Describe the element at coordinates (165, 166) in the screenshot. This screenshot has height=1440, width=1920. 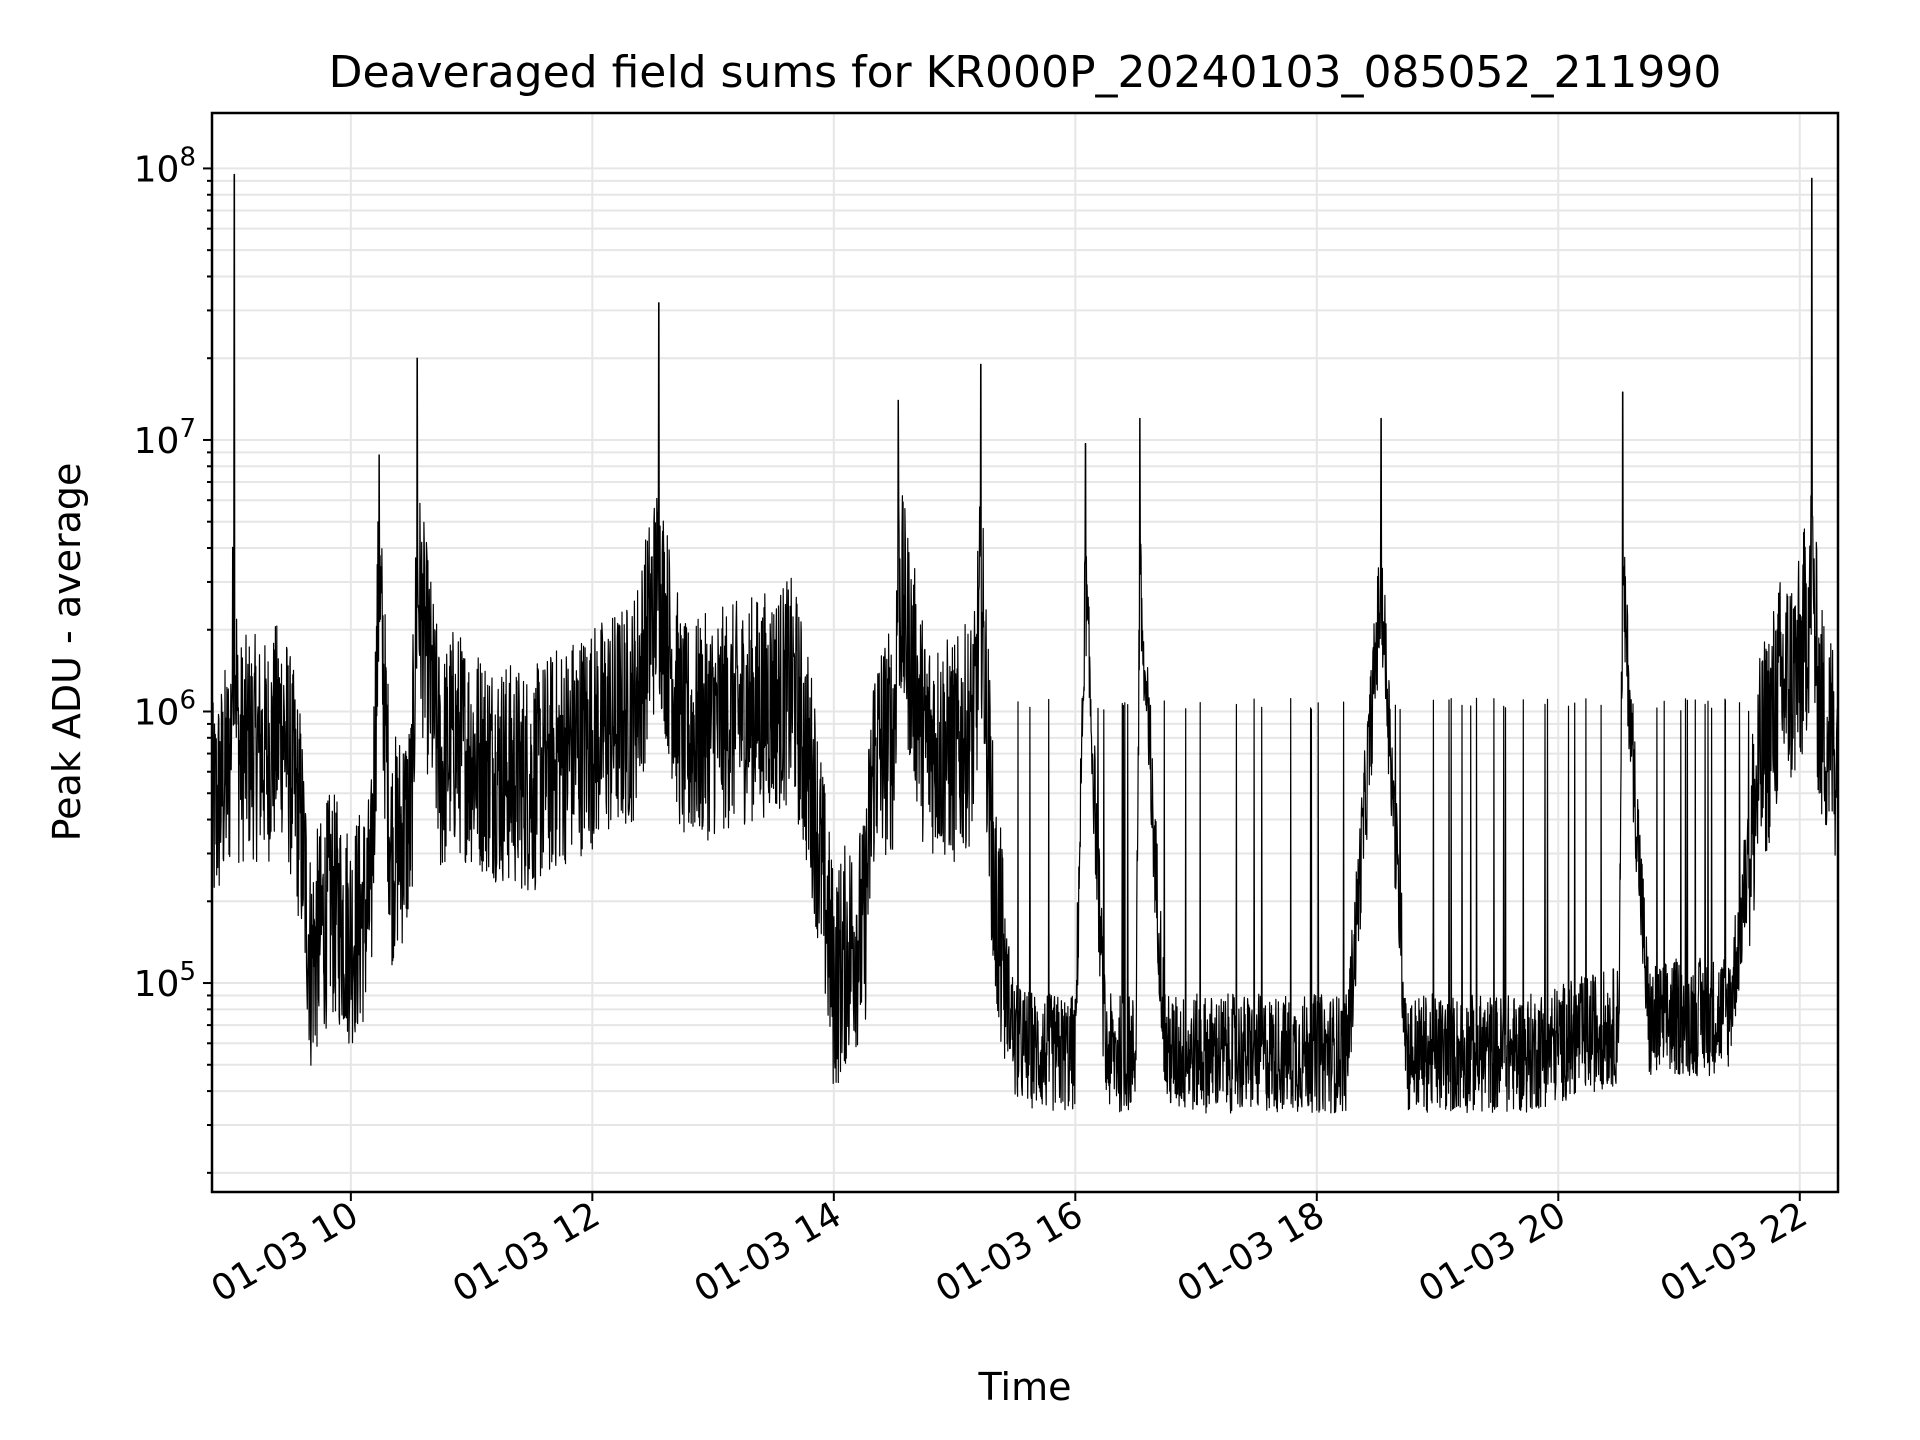
I see `y-tick-label: 10⁸` at that location.